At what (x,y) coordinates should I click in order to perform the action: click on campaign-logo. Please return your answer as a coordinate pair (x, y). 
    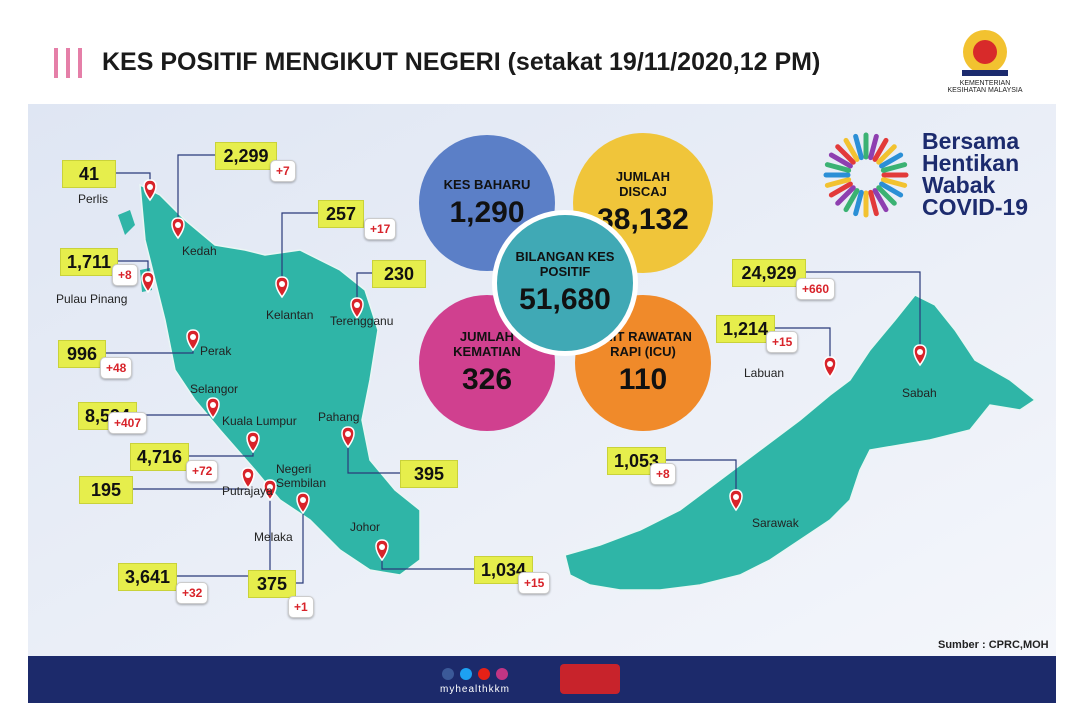
    Looking at the image, I should click on (866, 175).